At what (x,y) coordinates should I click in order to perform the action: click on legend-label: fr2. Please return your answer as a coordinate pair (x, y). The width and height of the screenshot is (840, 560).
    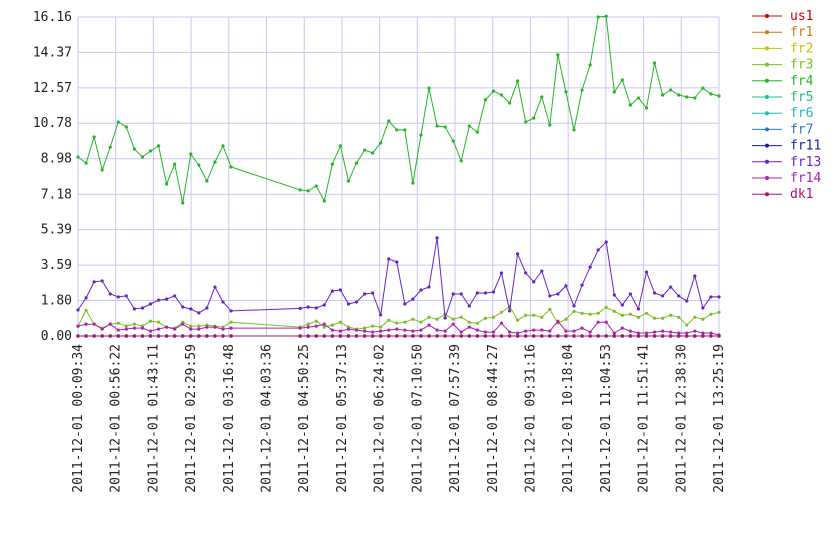
    Looking at the image, I should click on (801, 48).